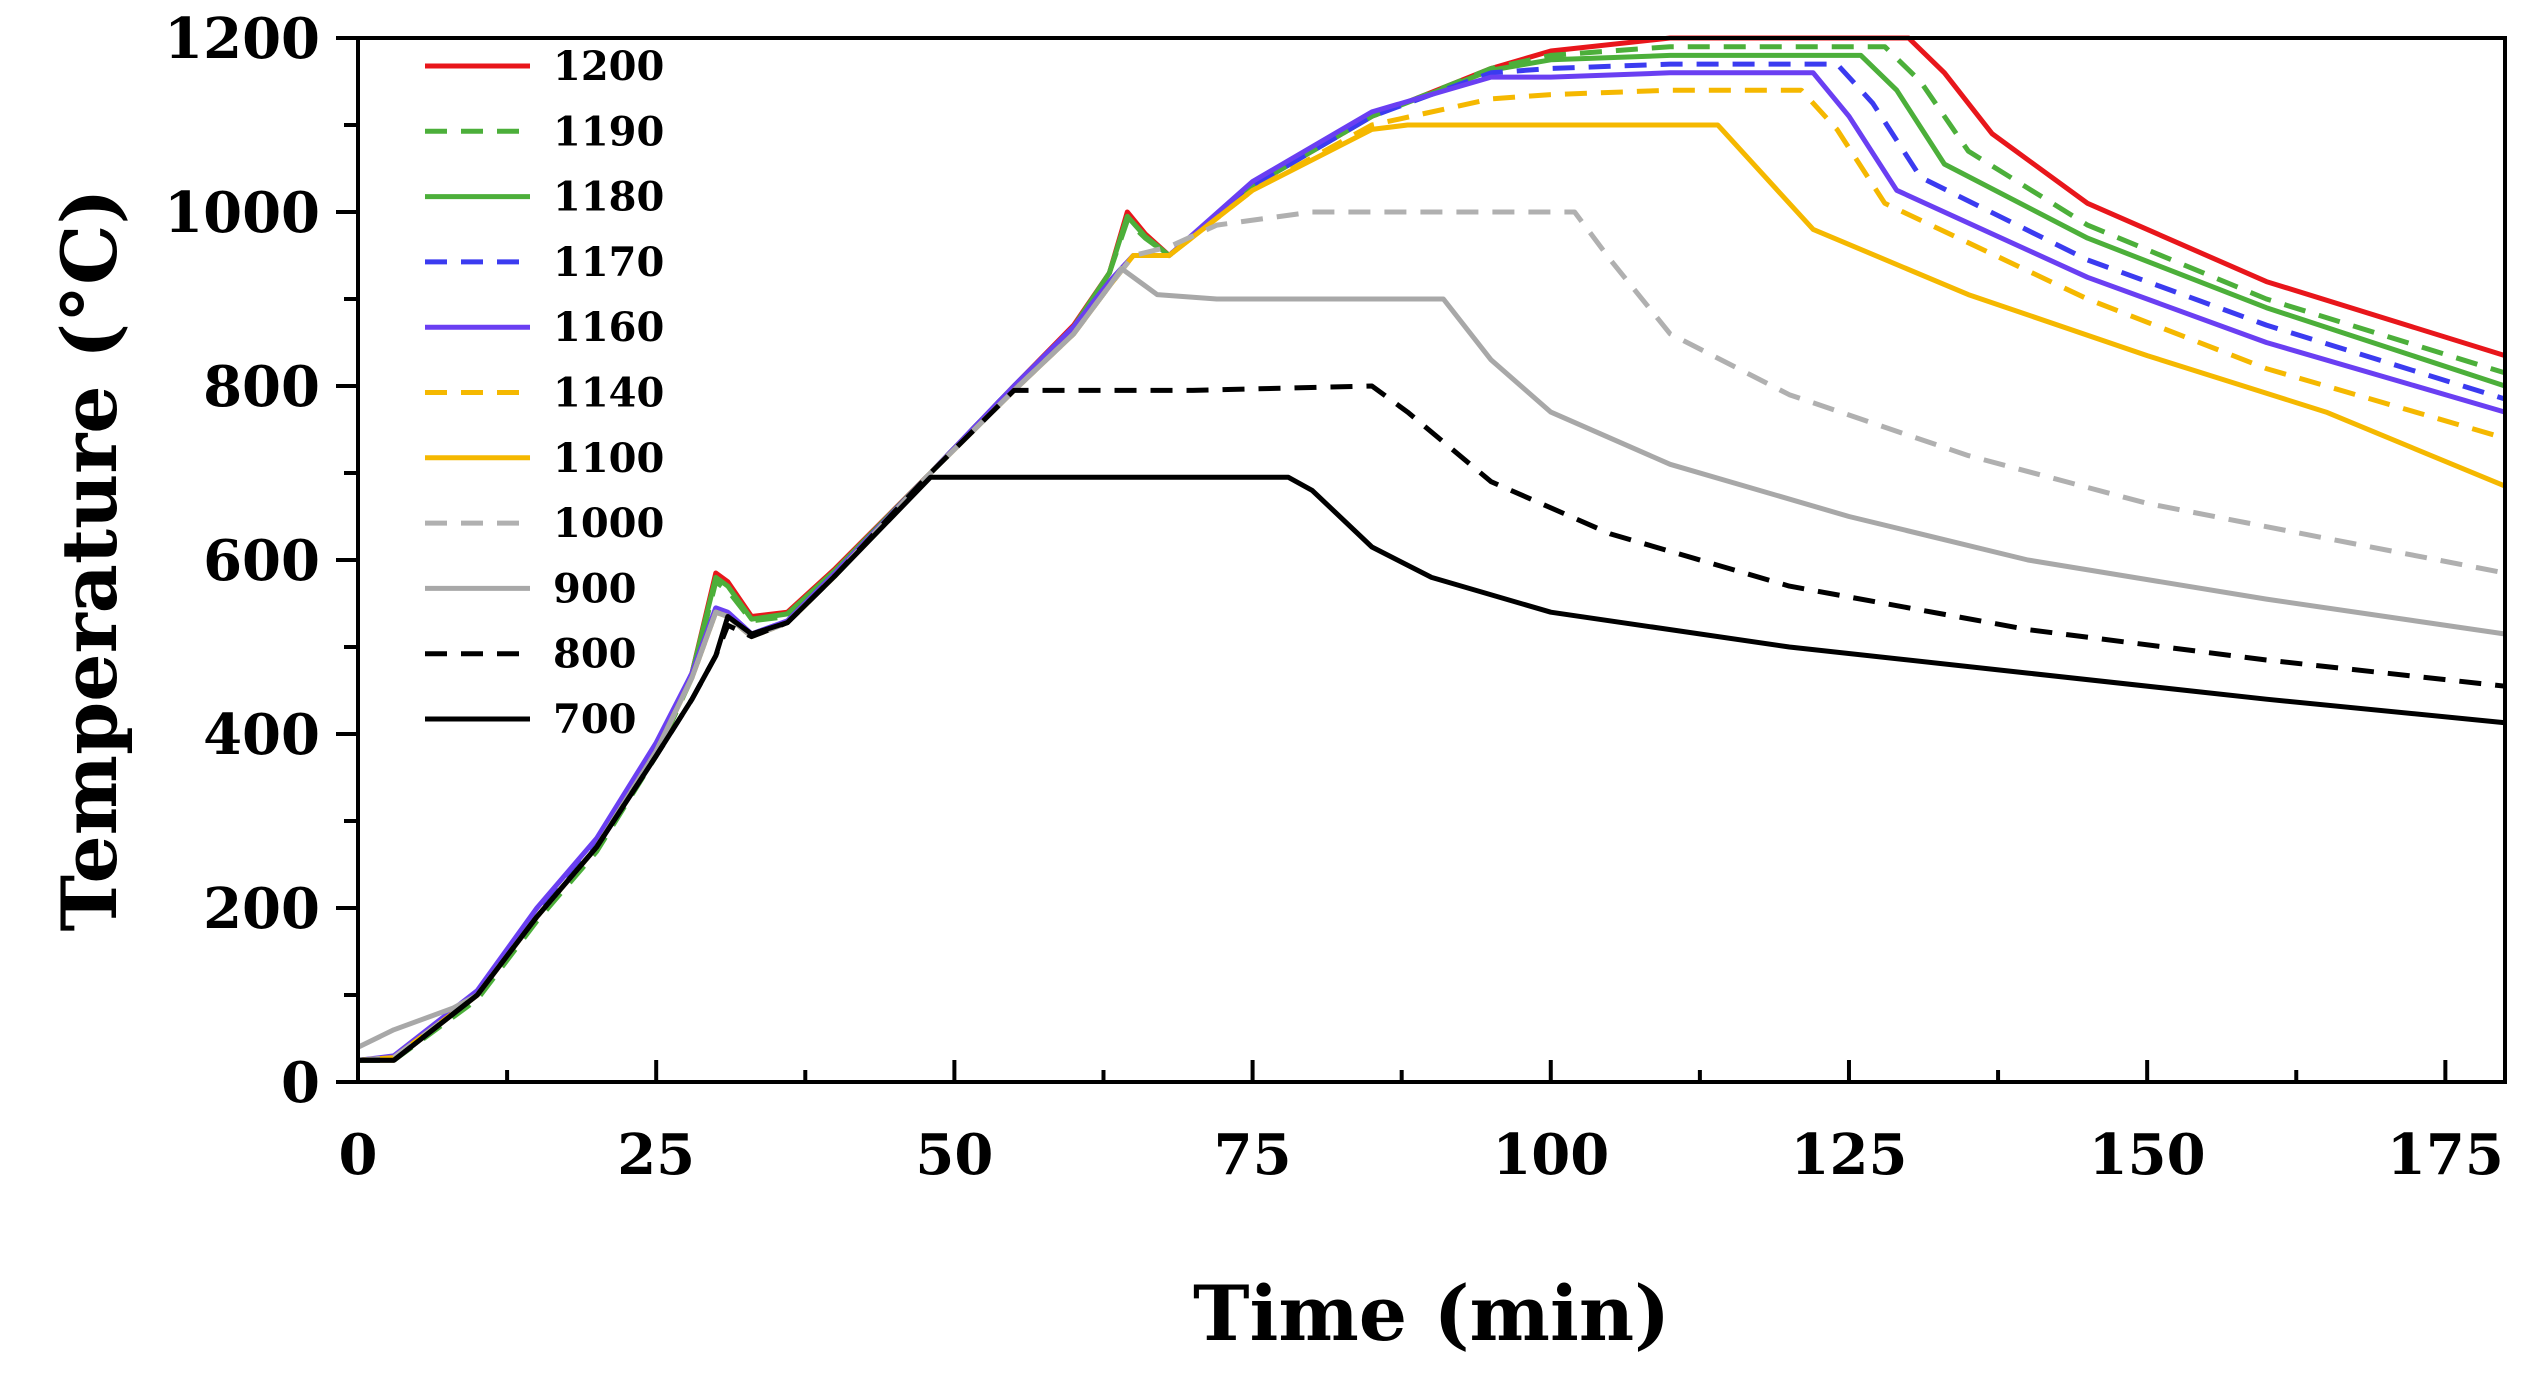 The height and width of the screenshot is (1383, 2535). What do you see at coordinates (608, 327) in the screenshot?
I see `legend-label: 1160` at bounding box center [608, 327].